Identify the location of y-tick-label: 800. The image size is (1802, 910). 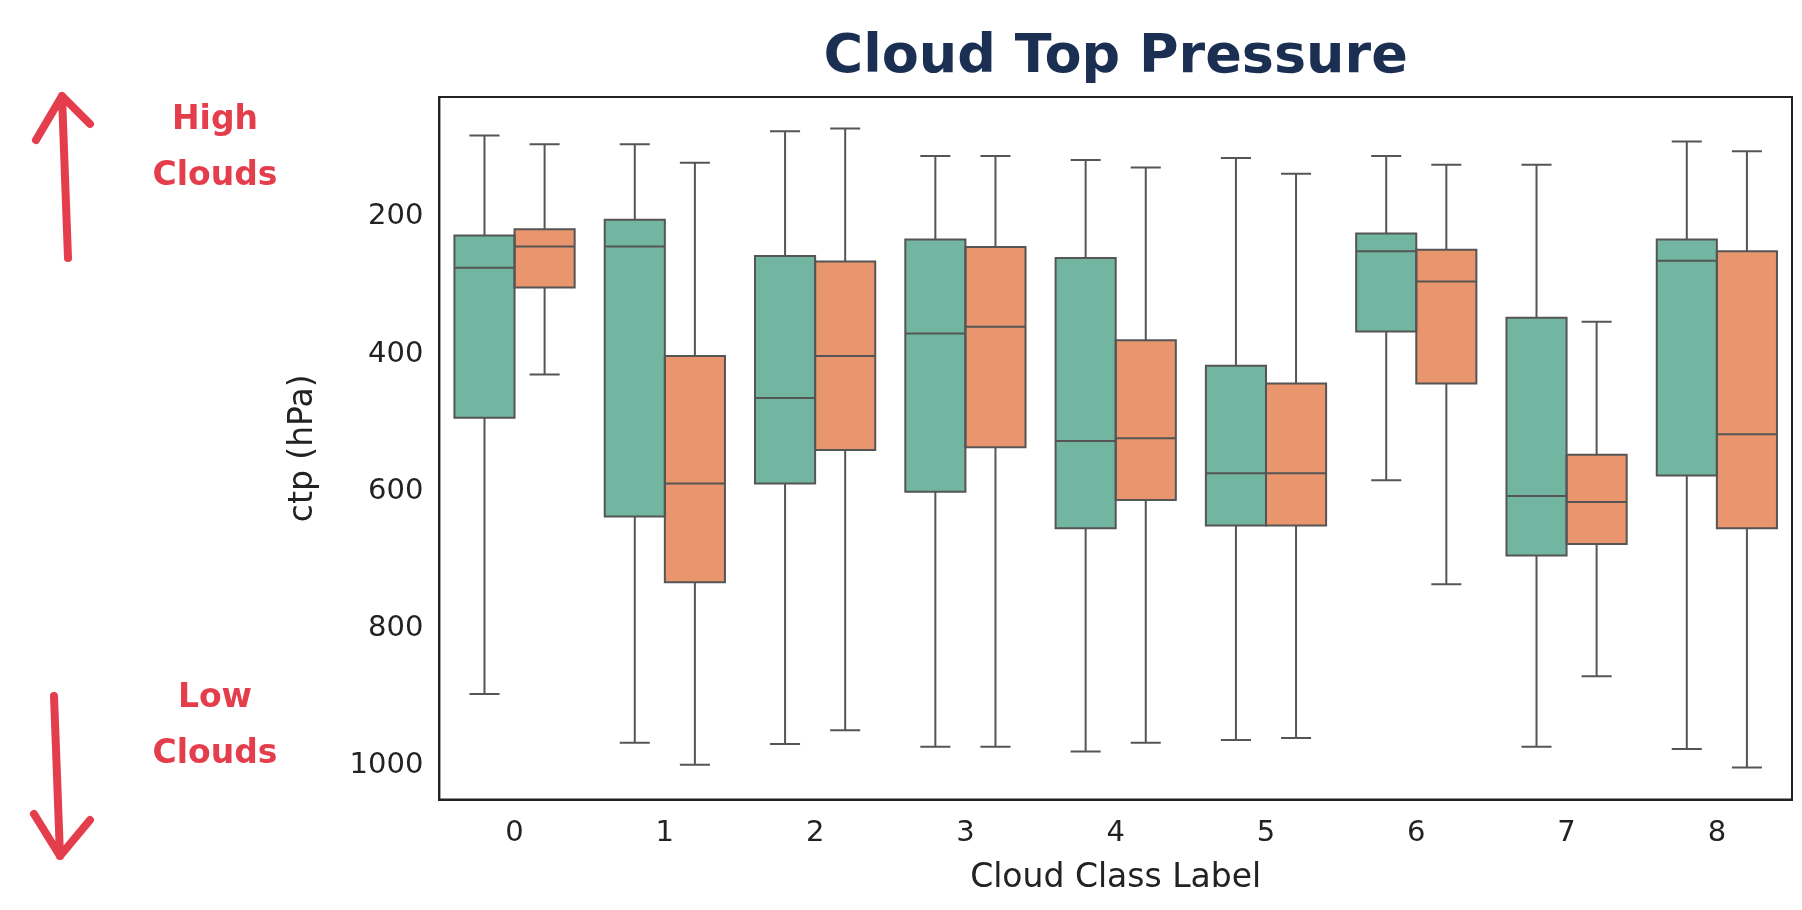
(396, 625).